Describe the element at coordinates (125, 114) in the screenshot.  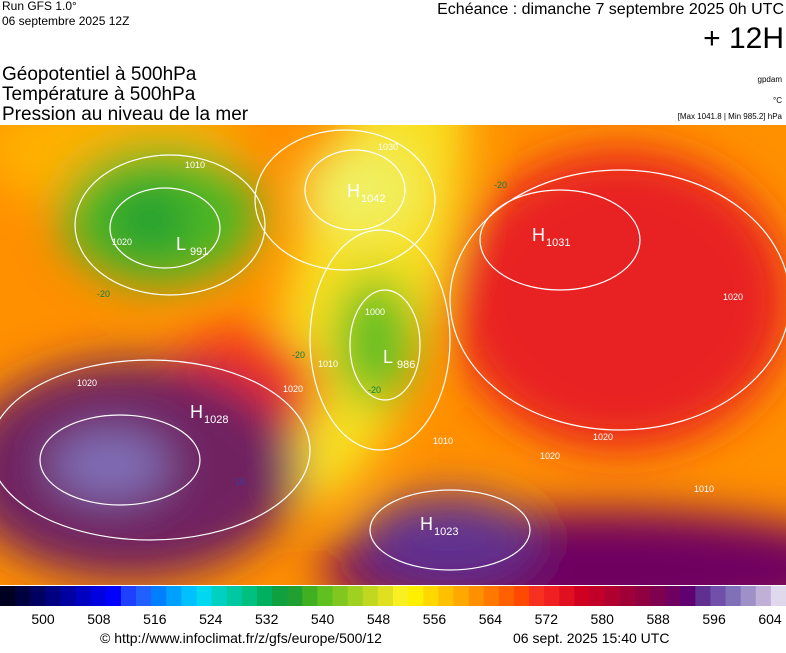
I see `field-title: Pression au niveau de la mer` at that location.